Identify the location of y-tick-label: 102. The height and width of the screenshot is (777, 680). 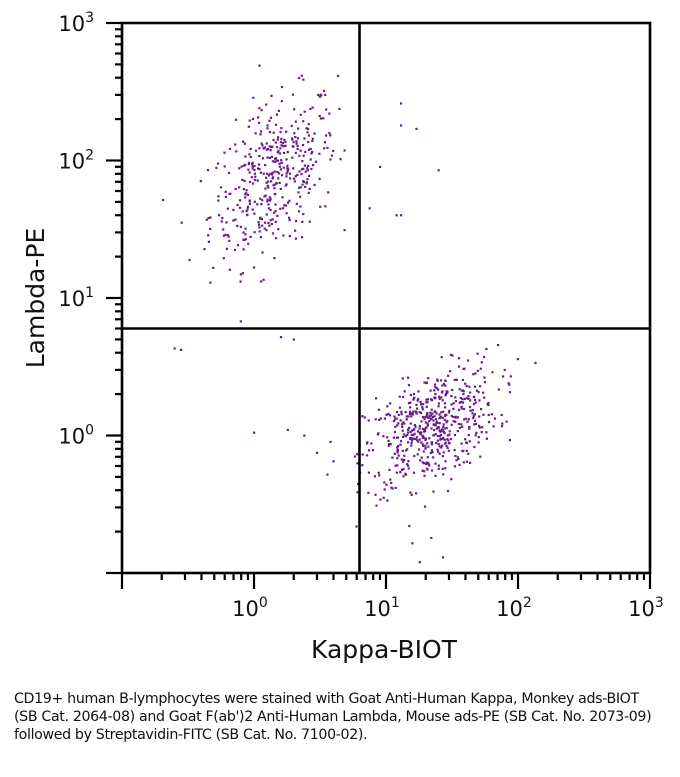
(76, 161).